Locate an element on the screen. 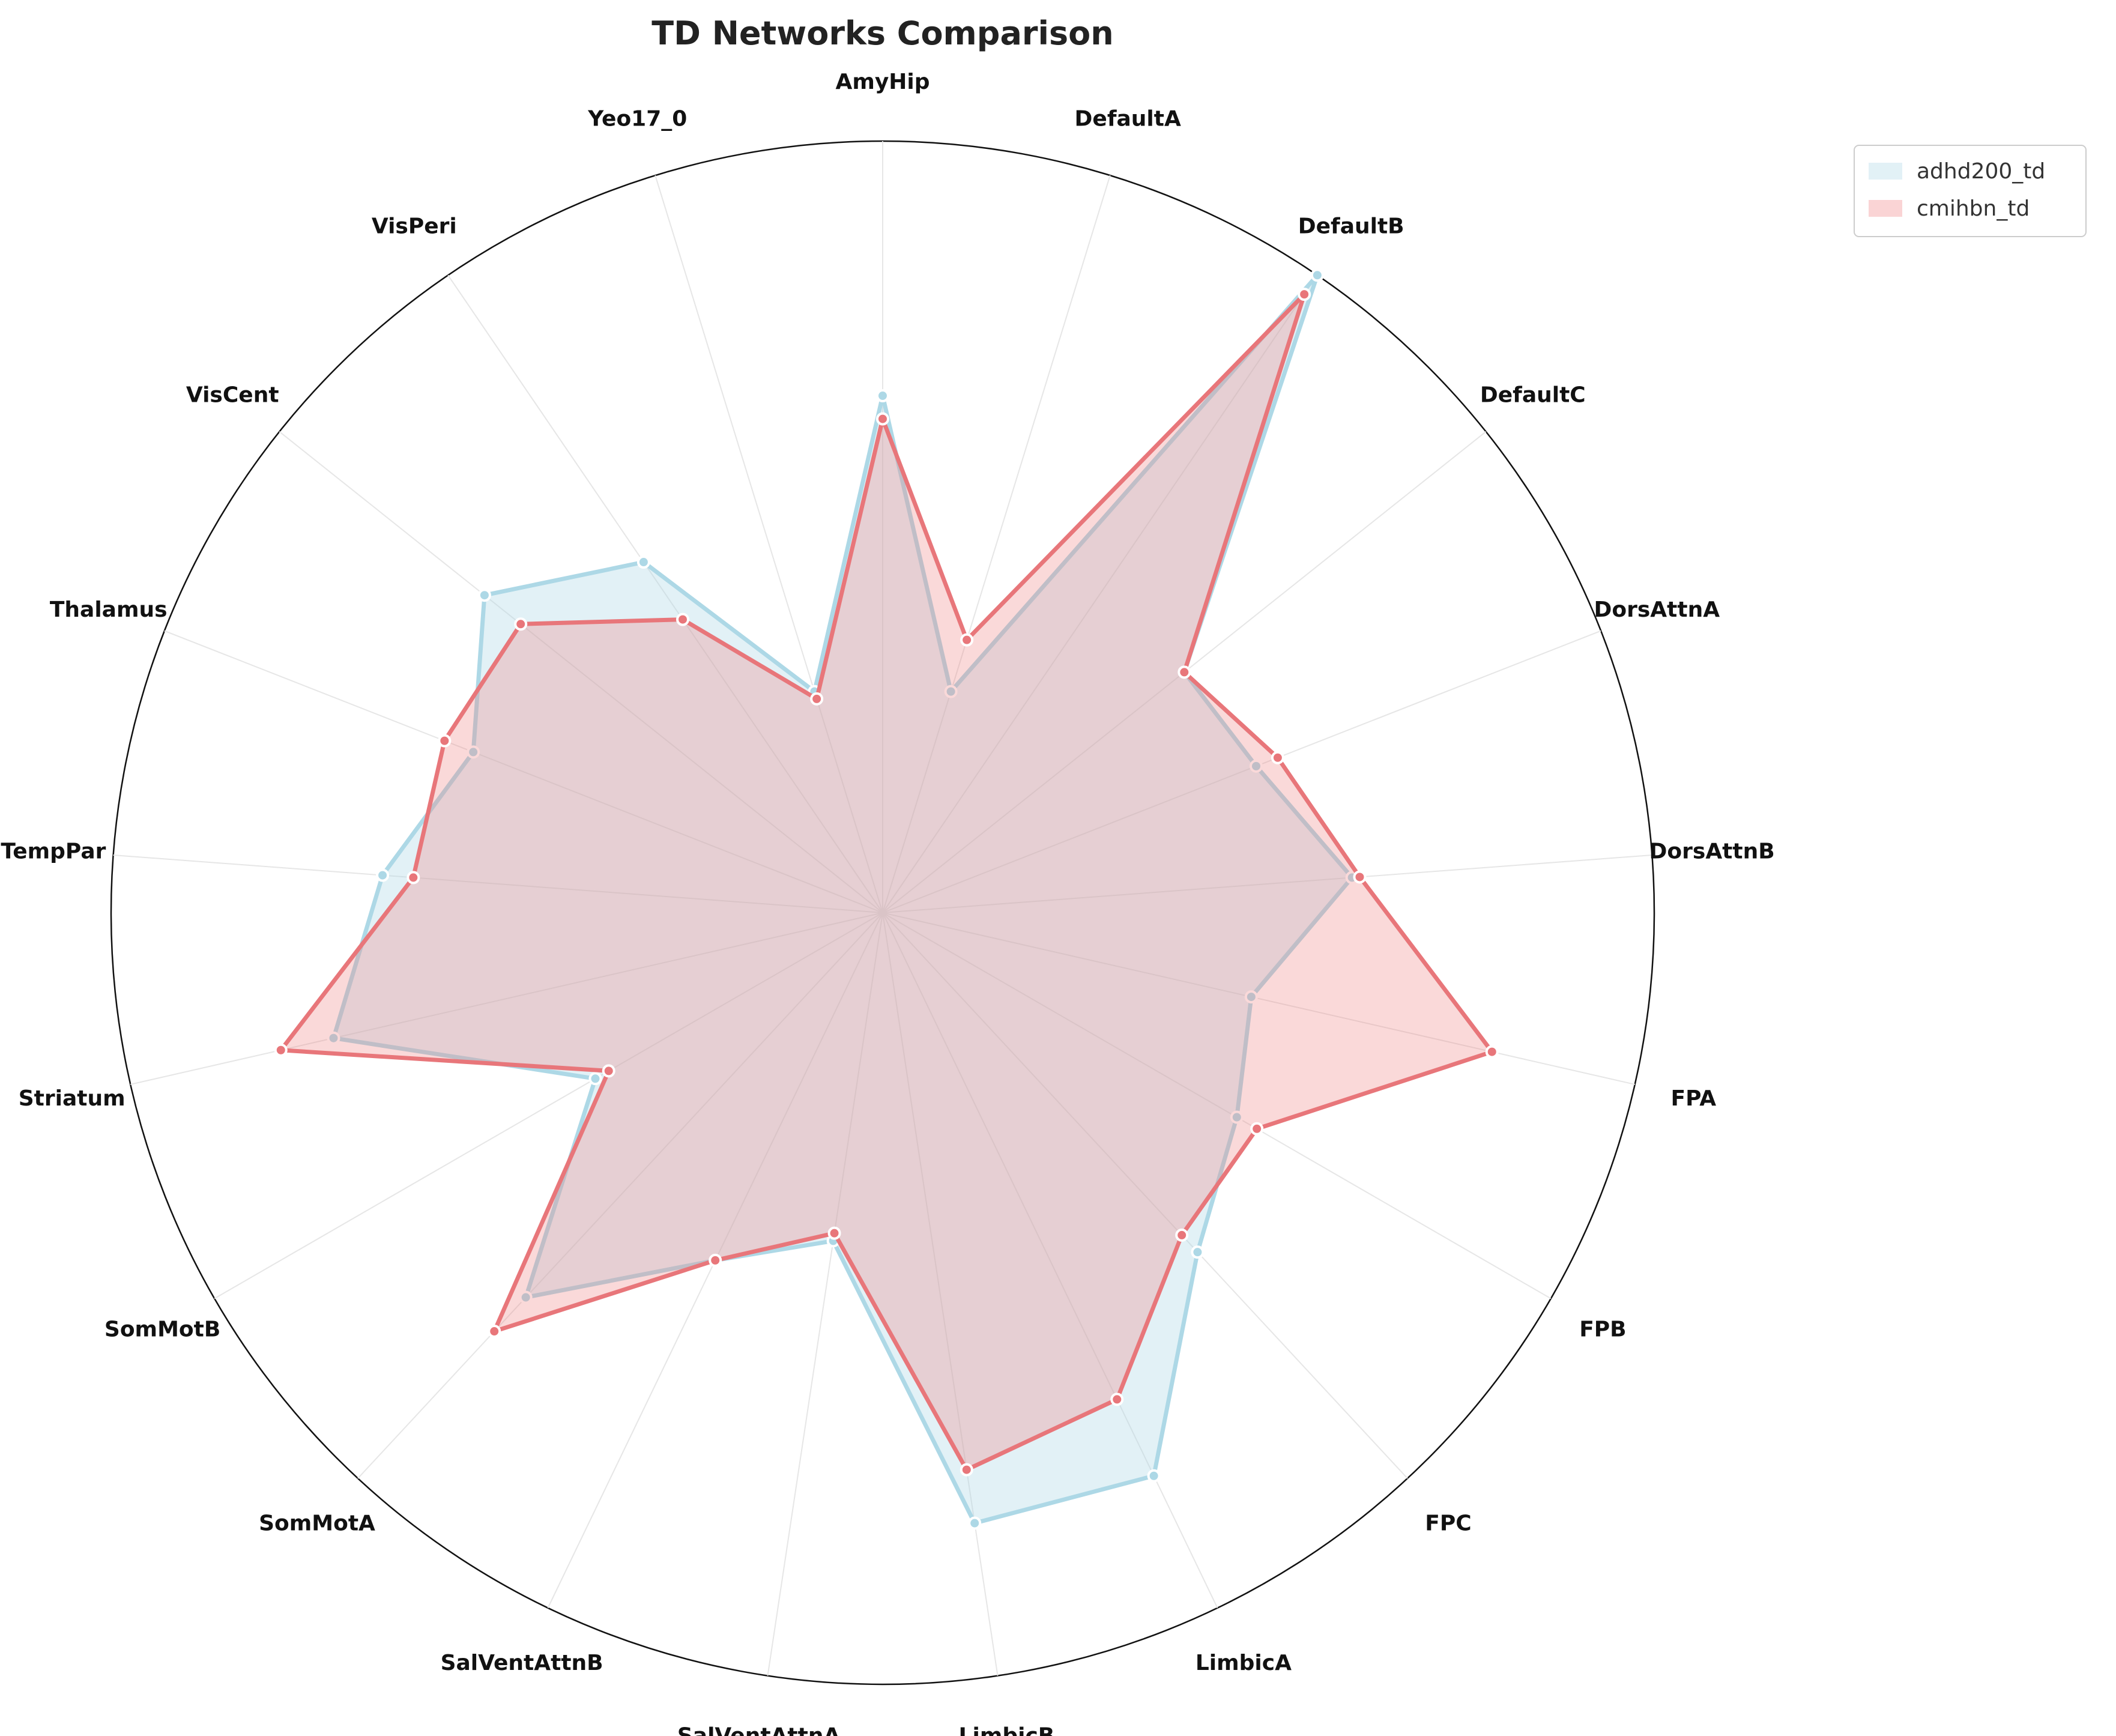 The height and width of the screenshot is (1736, 2116). legend-label-cmihbn: cmihbn_td is located at coordinates (1973, 208).